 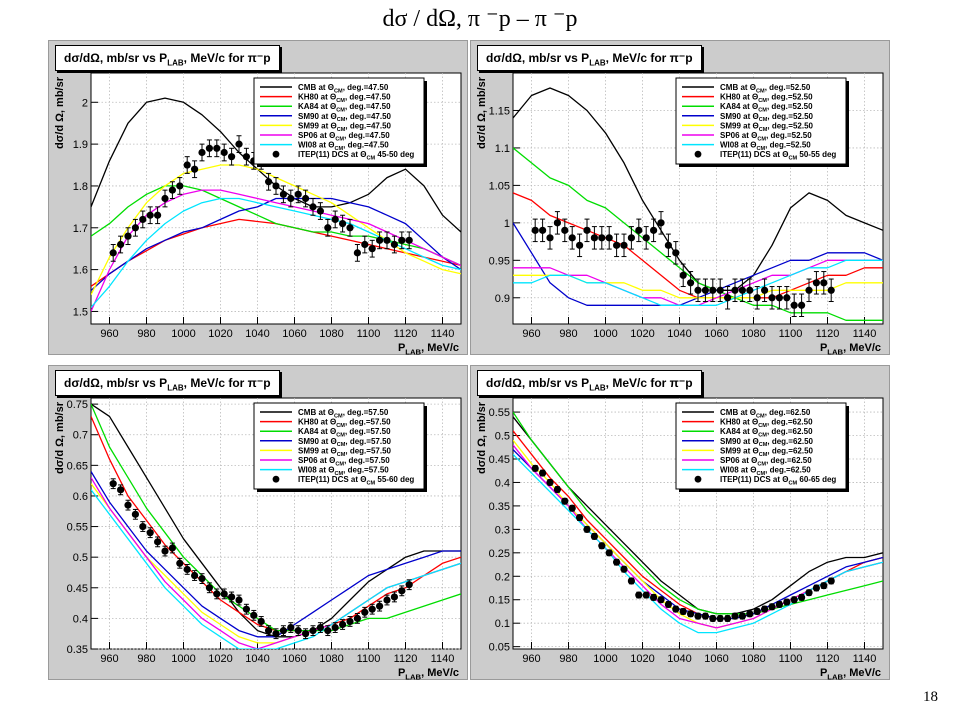 What do you see at coordinates (345, 126) in the screenshot?
I see `legend-entry: SM99 at ΘCM, deg.=47.50` at bounding box center [345, 126].